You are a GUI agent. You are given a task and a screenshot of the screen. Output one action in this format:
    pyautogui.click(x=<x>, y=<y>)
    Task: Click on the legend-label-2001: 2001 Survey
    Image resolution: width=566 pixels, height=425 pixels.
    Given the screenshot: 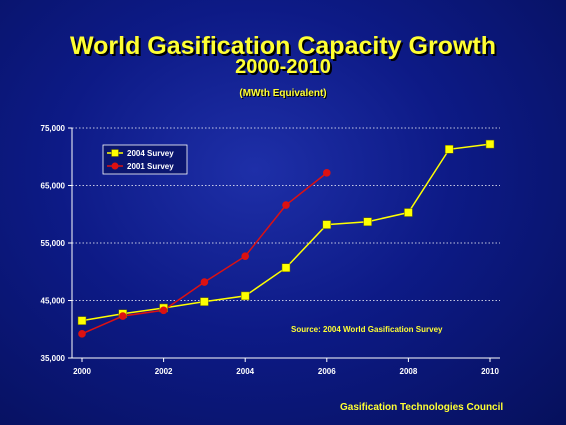 What is the action you would take?
    pyautogui.click(x=150, y=166)
    